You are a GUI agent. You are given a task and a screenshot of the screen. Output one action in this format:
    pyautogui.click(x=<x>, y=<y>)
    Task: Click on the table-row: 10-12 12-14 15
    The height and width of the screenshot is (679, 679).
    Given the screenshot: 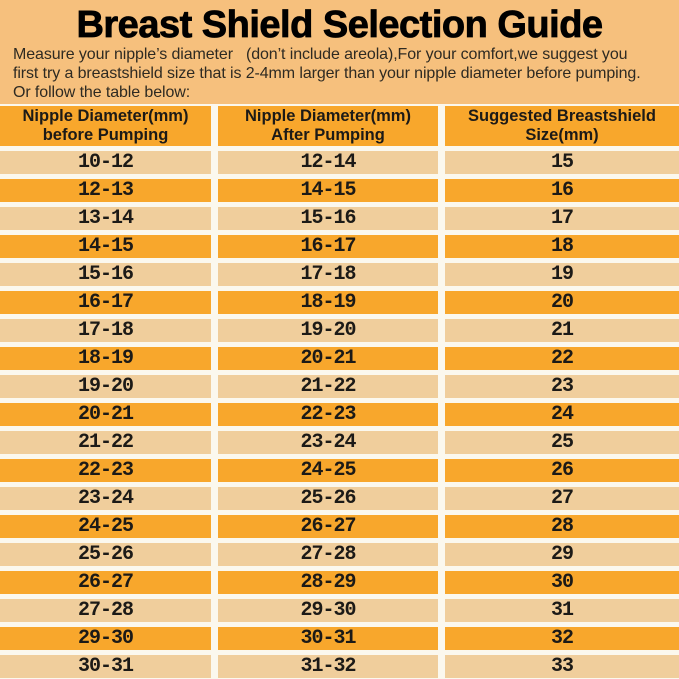 What is the action you would take?
    pyautogui.click(x=339, y=163)
    